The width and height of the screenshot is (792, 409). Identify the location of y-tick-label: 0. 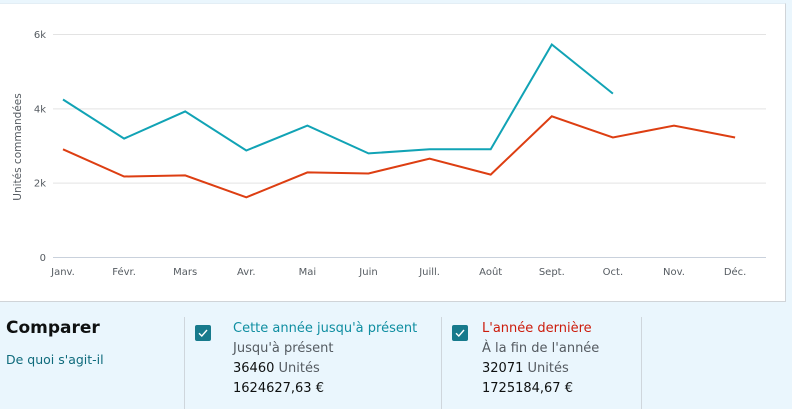
(43, 258).